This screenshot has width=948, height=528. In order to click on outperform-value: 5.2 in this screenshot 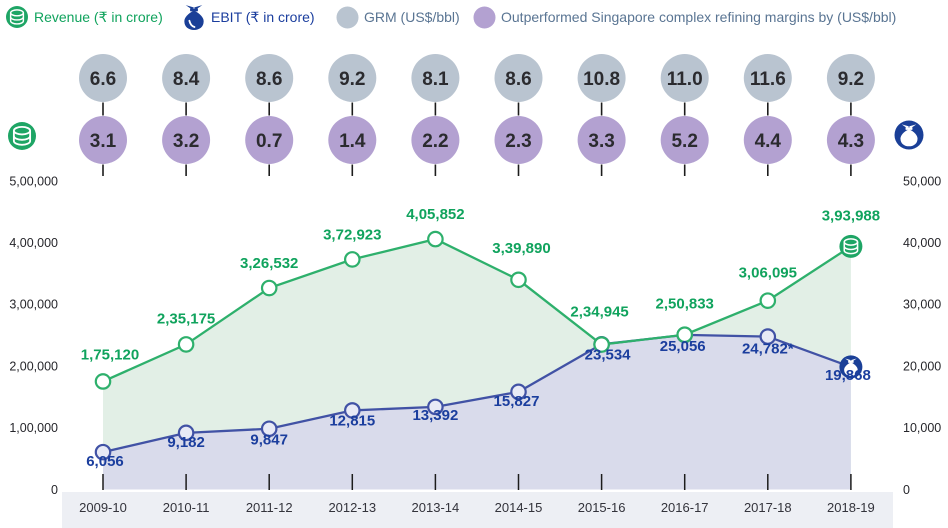, I will do `click(684, 141)`.